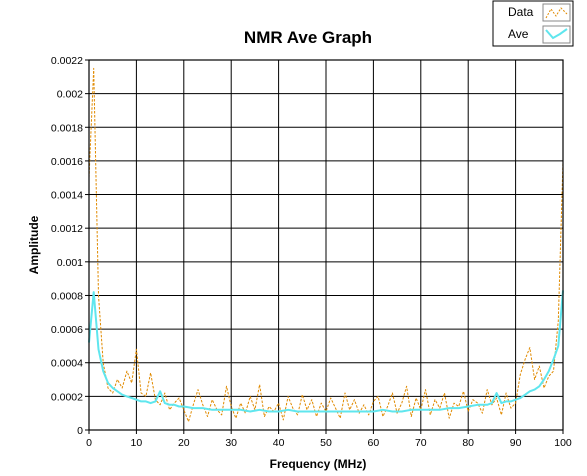  What do you see at coordinates (468, 443) in the screenshot?
I see `x-tick-label: 80` at bounding box center [468, 443].